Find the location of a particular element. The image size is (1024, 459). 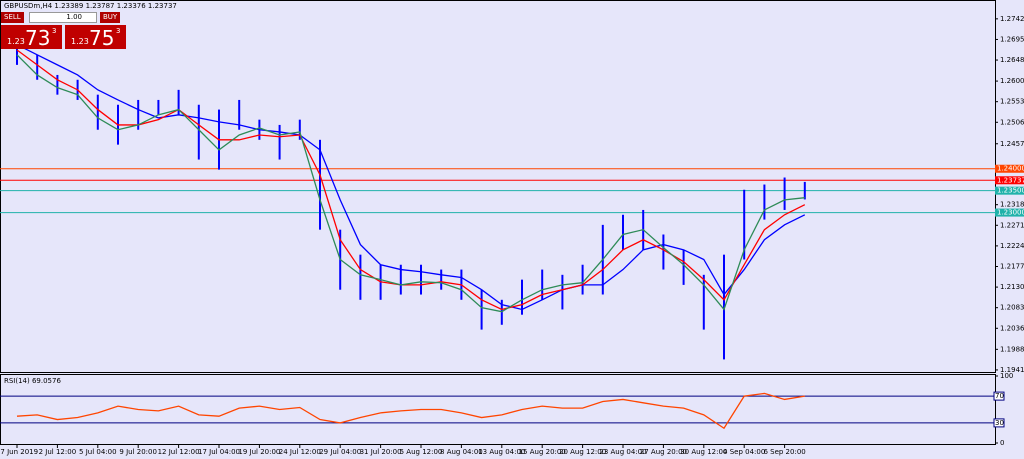

y-tick-label: 1.21300 is located at coordinates (1012, 287).